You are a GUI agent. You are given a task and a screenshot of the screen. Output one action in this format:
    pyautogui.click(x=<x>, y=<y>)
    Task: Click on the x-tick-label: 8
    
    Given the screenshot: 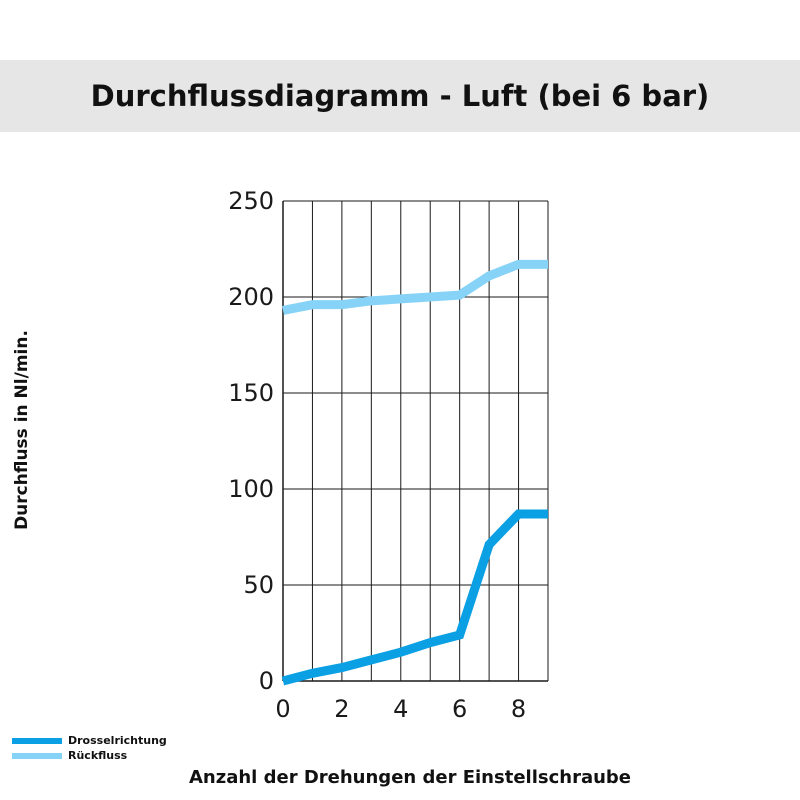 What is the action you would take?
    pyautogui.click(x=518, y=709)
    